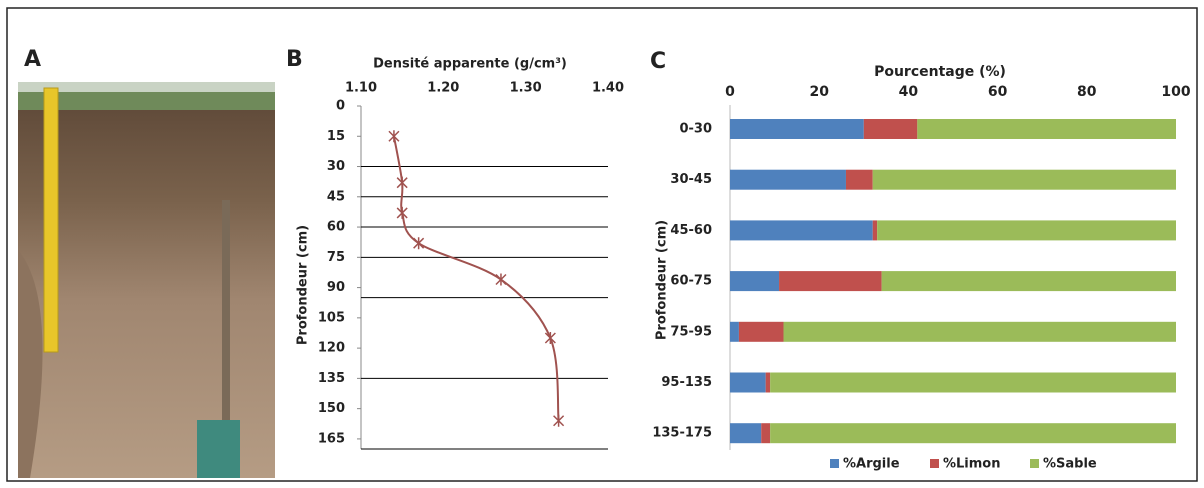  What do you see at coordinates (331, 408) in the screenshot?
I see `y-tick-label: 150` at bounding box center [331, 408].